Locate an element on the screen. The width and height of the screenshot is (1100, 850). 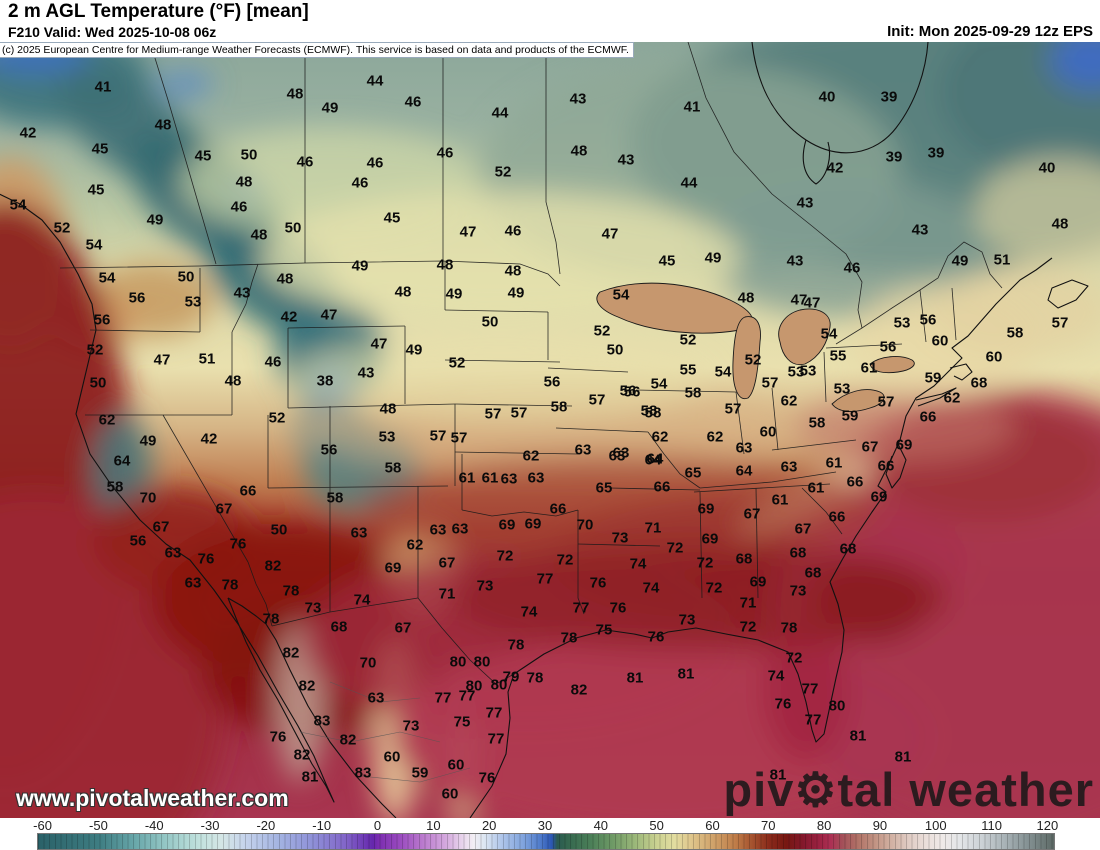
colorbar-tick: 30 is located at coordinates (545, 825).